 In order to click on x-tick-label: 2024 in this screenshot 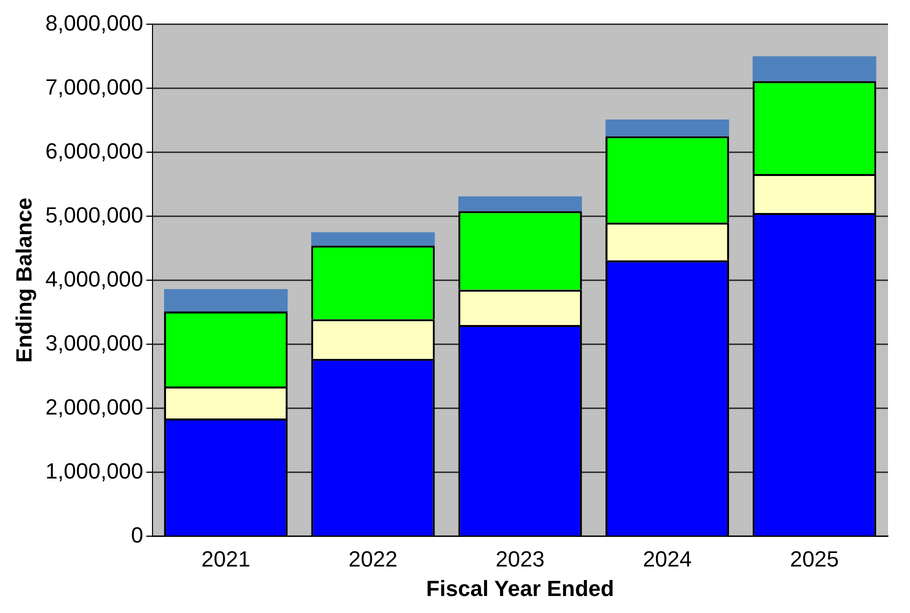, I will do `click(667, 559)`.